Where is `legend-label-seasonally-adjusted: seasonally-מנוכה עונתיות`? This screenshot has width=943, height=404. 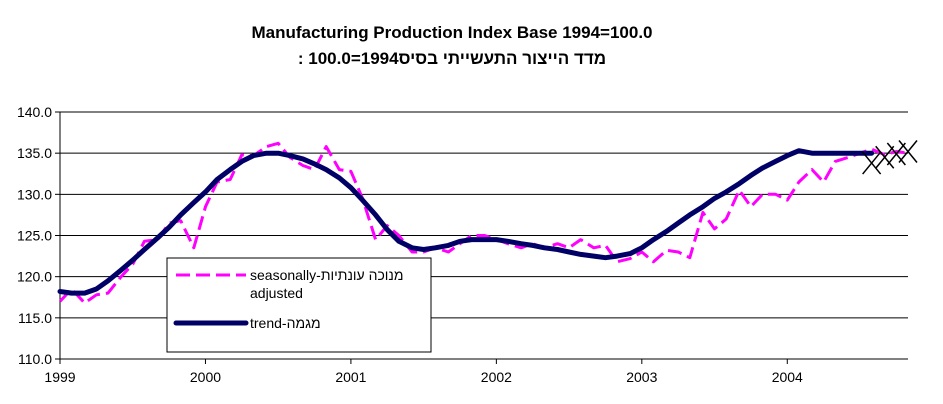
legend-label-seasonally-adjusted: seasonally-מנוכה עונתיות is located at coordinates (327, 275).